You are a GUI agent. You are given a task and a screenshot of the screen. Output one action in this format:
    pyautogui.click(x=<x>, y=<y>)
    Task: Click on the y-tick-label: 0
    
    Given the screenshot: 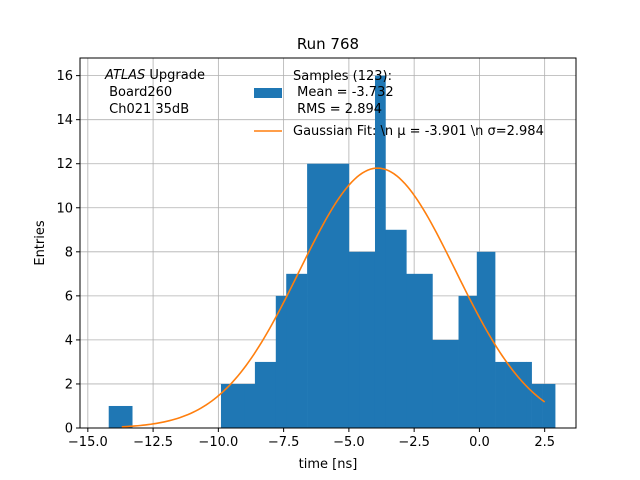 What is the action you would take?
    pyautogui.click(x=69, y=429)
    